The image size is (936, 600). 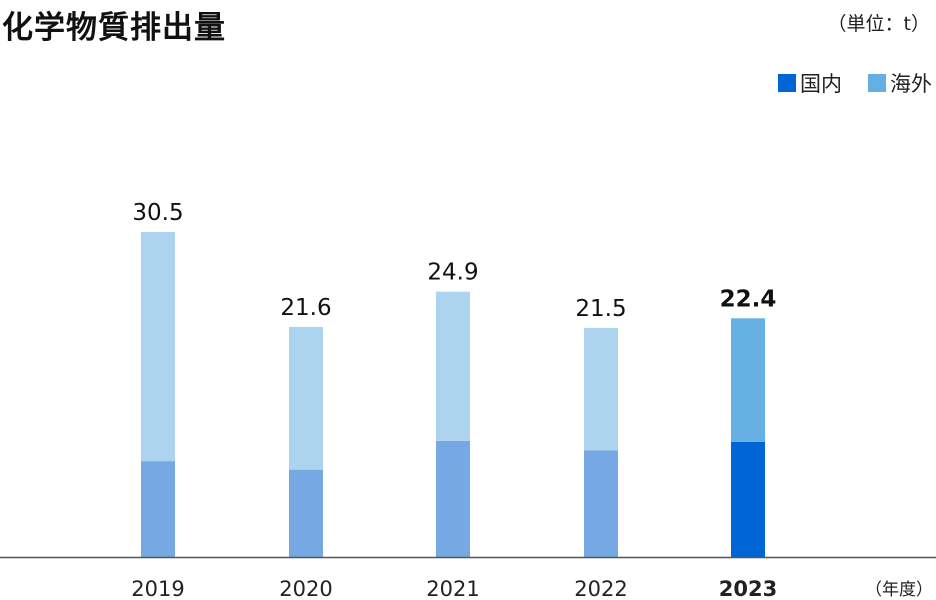 What do you see at coordinates (877, 83) in the screenshot?
I see `legend-swatch-overseas` at bounding box center [877, 83].